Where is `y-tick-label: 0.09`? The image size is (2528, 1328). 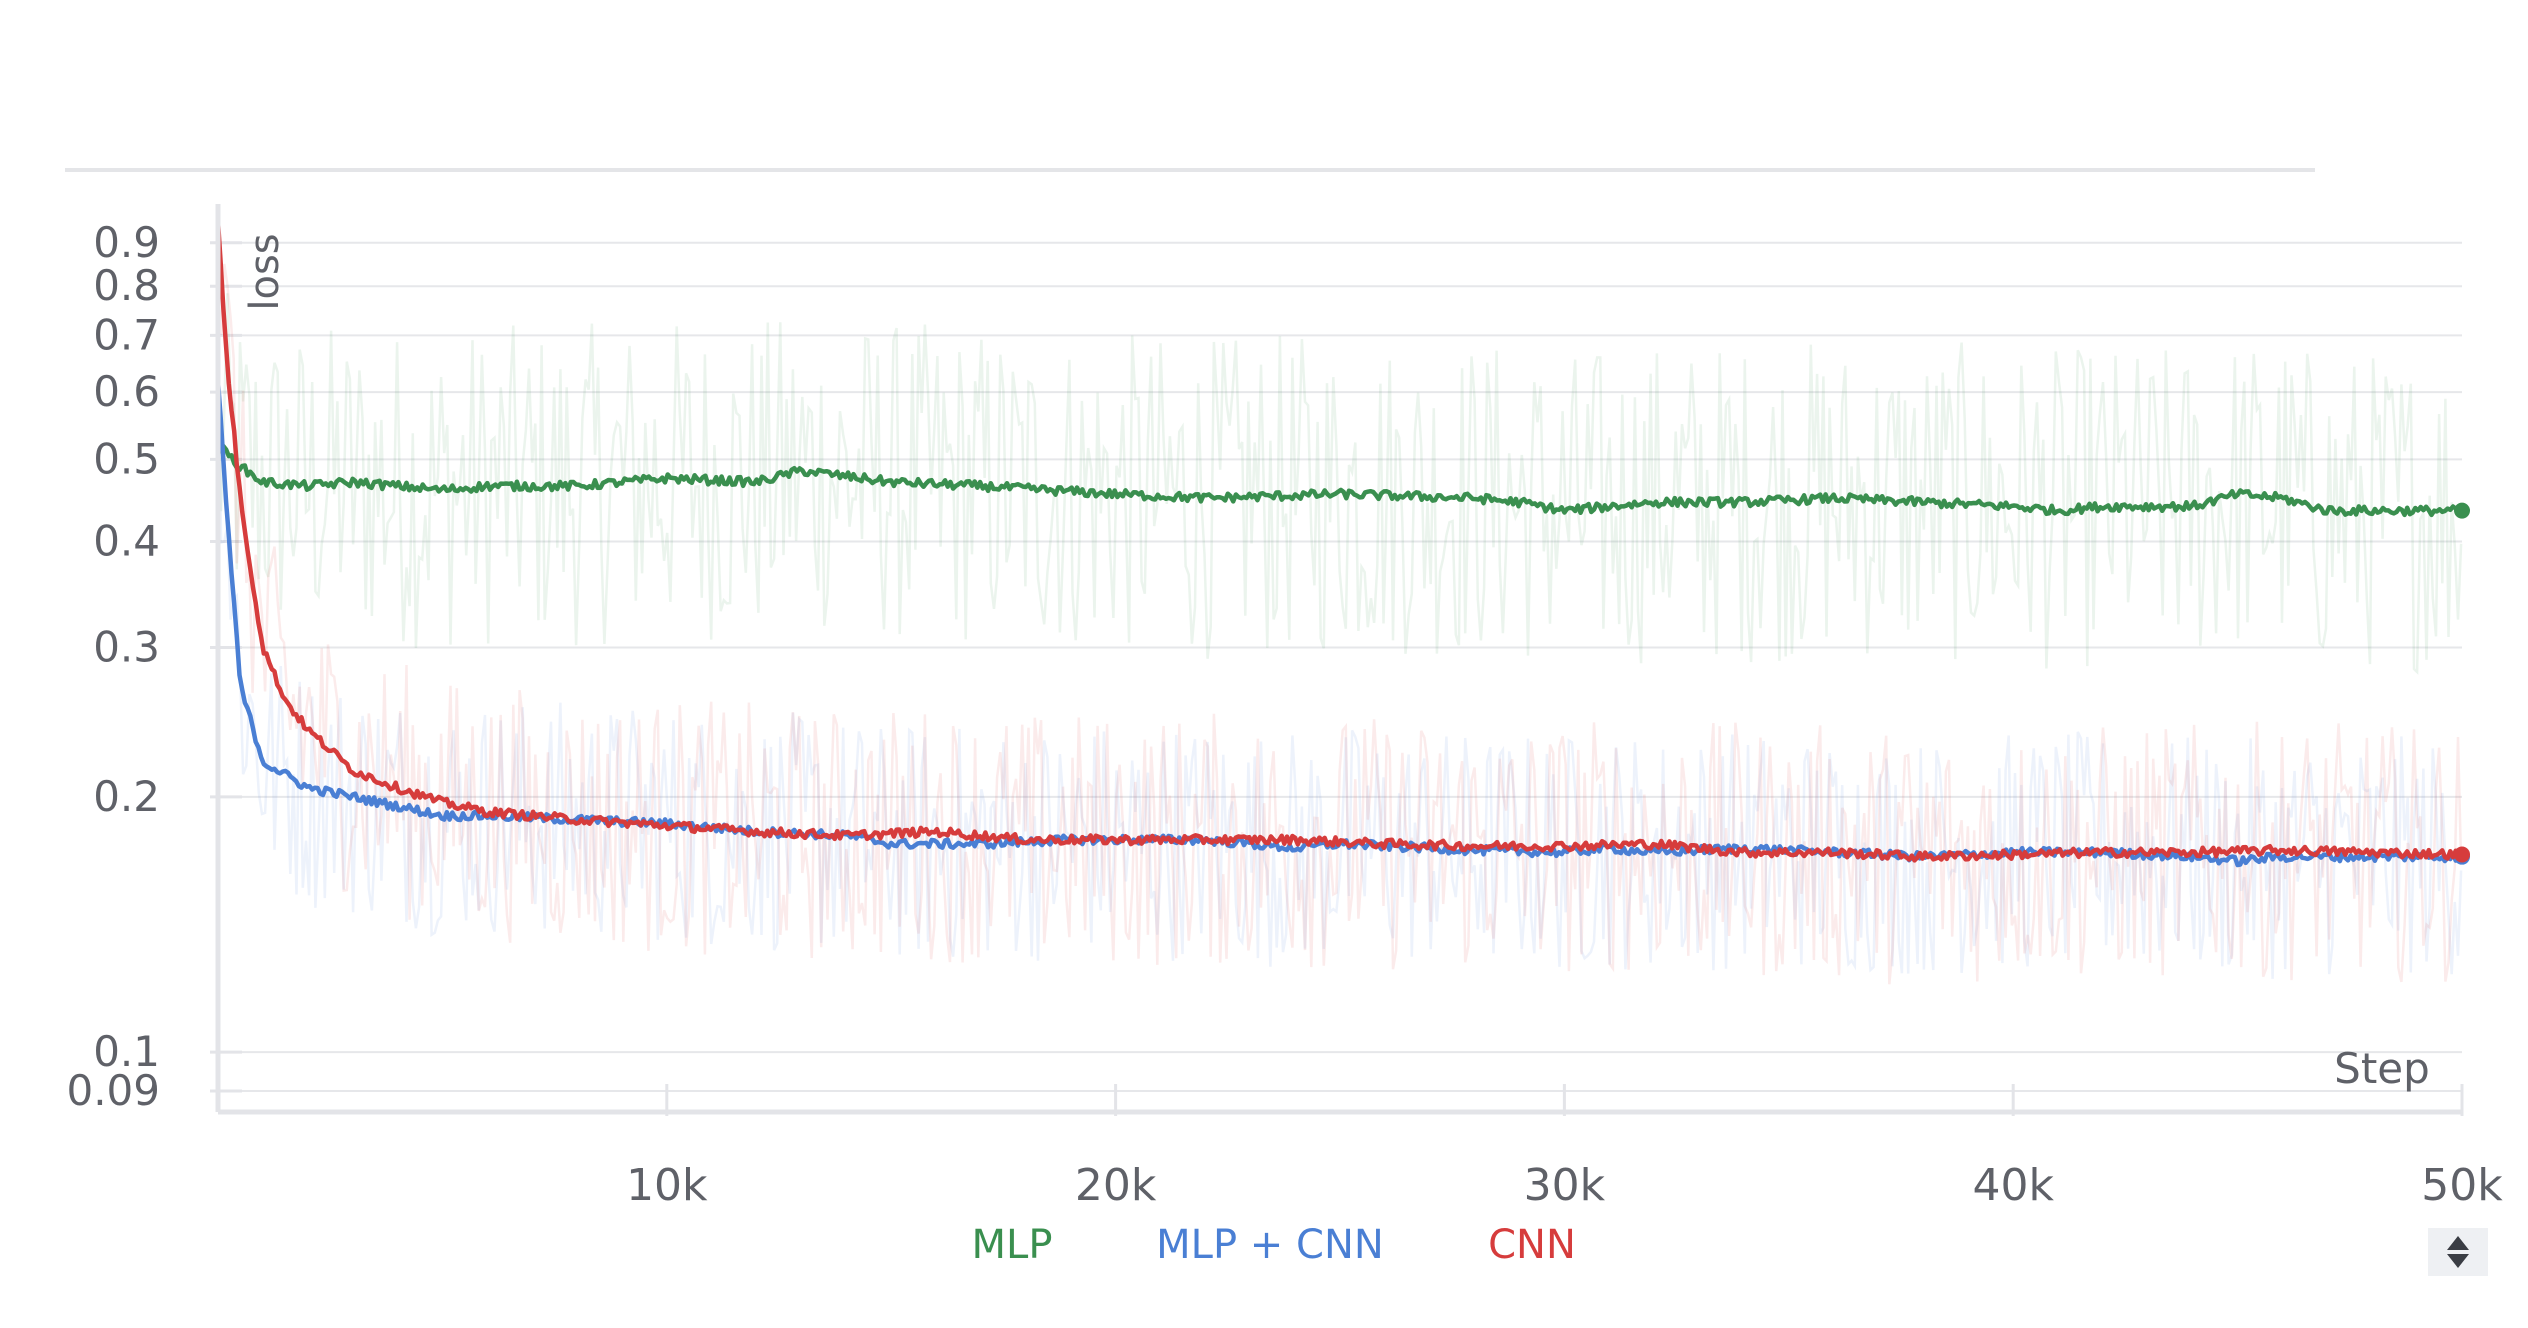
y-tick-label: 0.09 is located at coordinates (113, 1090).